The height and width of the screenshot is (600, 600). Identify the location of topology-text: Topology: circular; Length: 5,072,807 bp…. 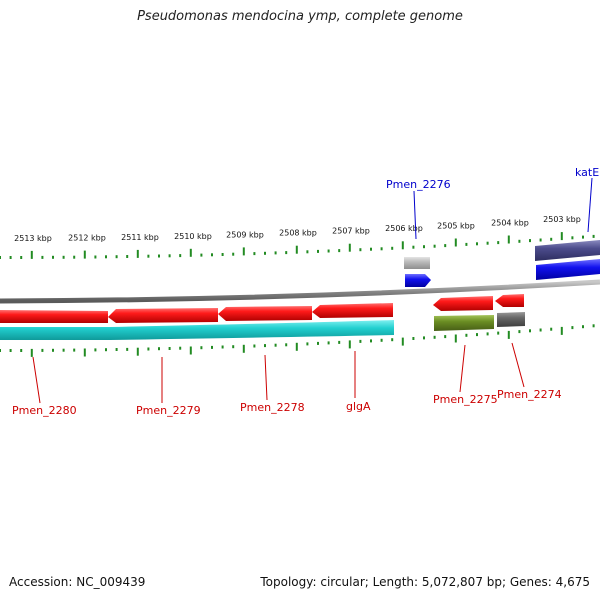
(425, 582).